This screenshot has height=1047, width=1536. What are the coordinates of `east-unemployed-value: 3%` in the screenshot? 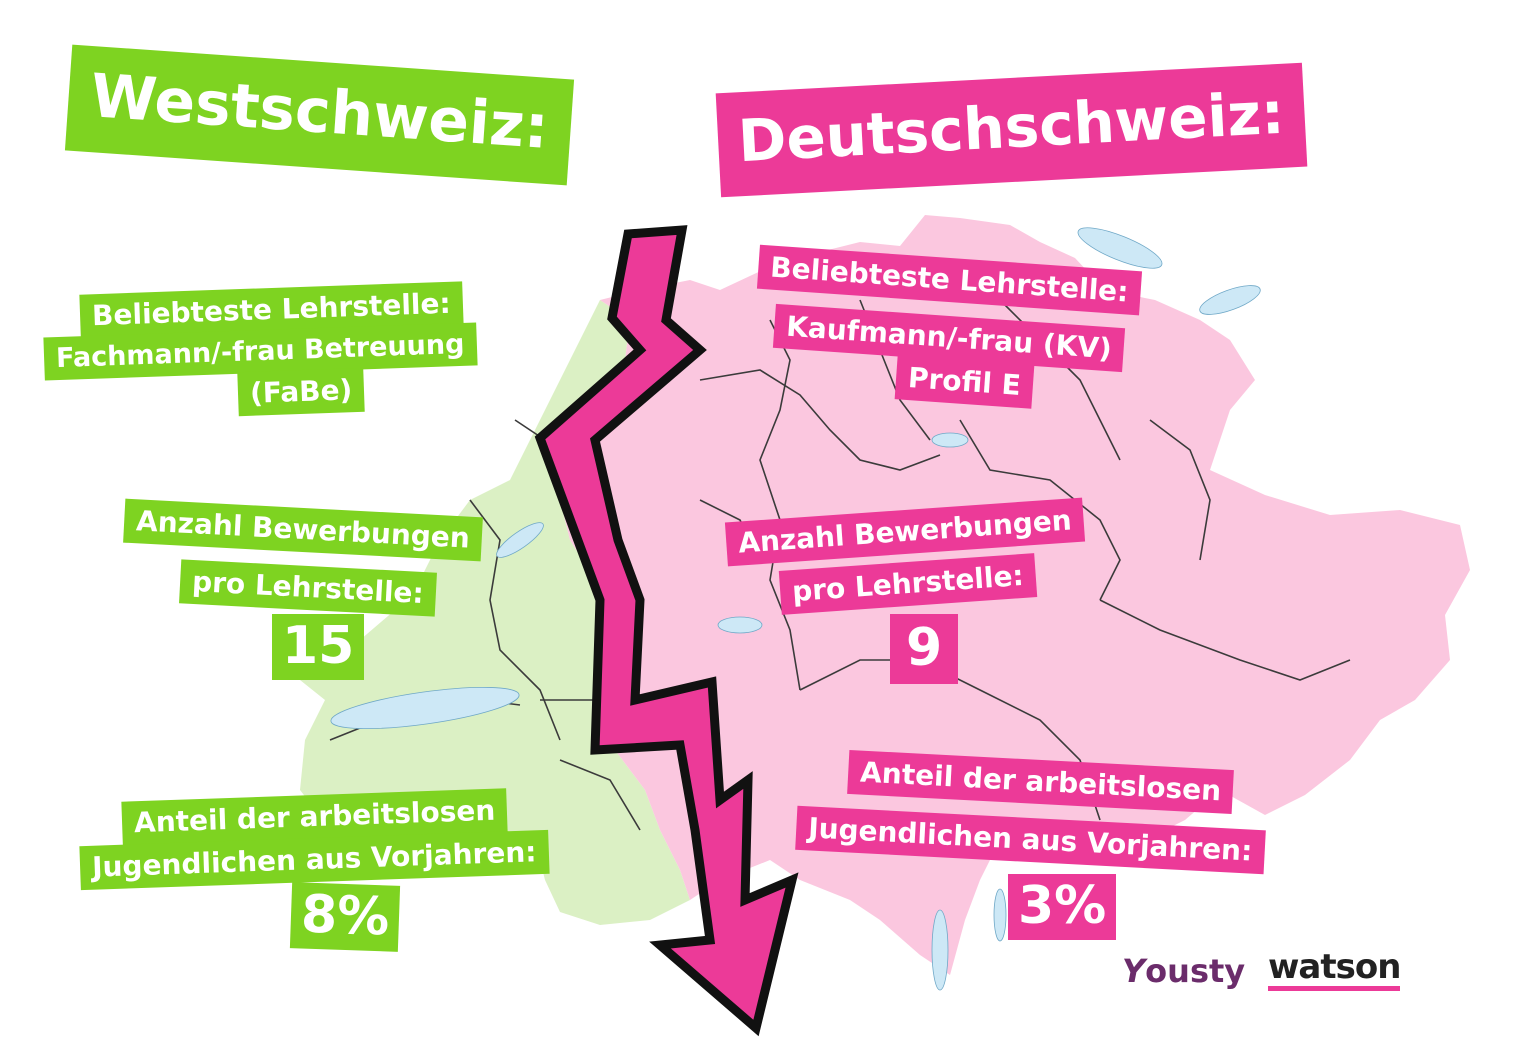 It's located at (1062, 907).